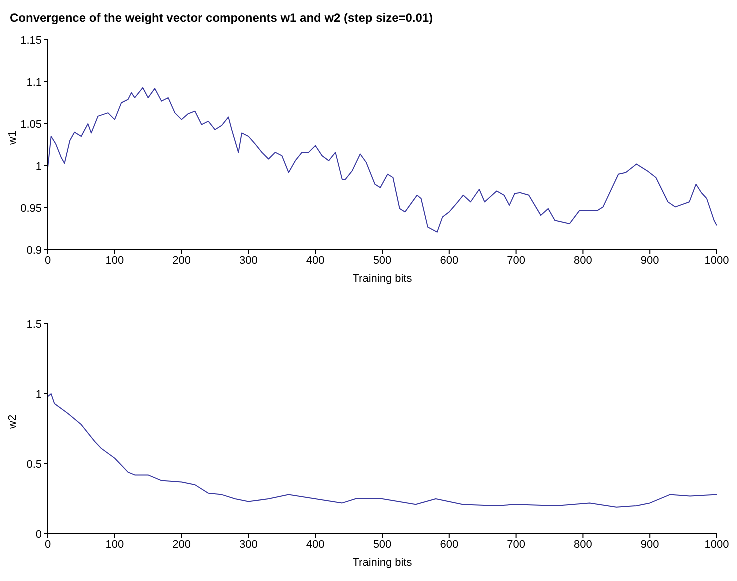 The height and width of the screenshot is (581, 737). What do you see at coordinates (31, 208) in the screenshot?
I see `y-tick-label: 0.95` at bounding box center [31, 208].